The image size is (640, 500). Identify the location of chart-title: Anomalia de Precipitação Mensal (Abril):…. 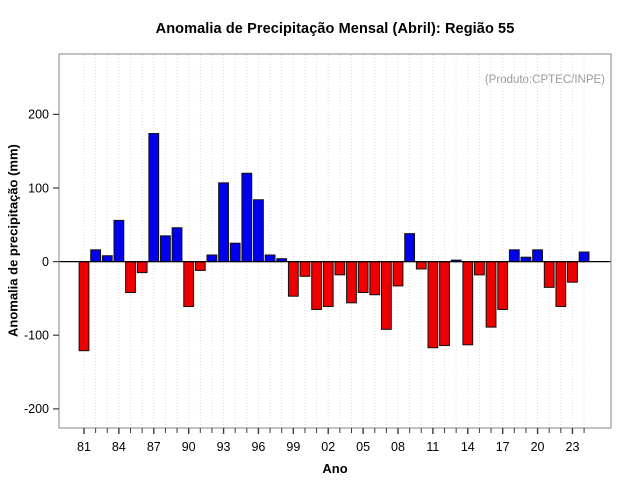
(335, 29).